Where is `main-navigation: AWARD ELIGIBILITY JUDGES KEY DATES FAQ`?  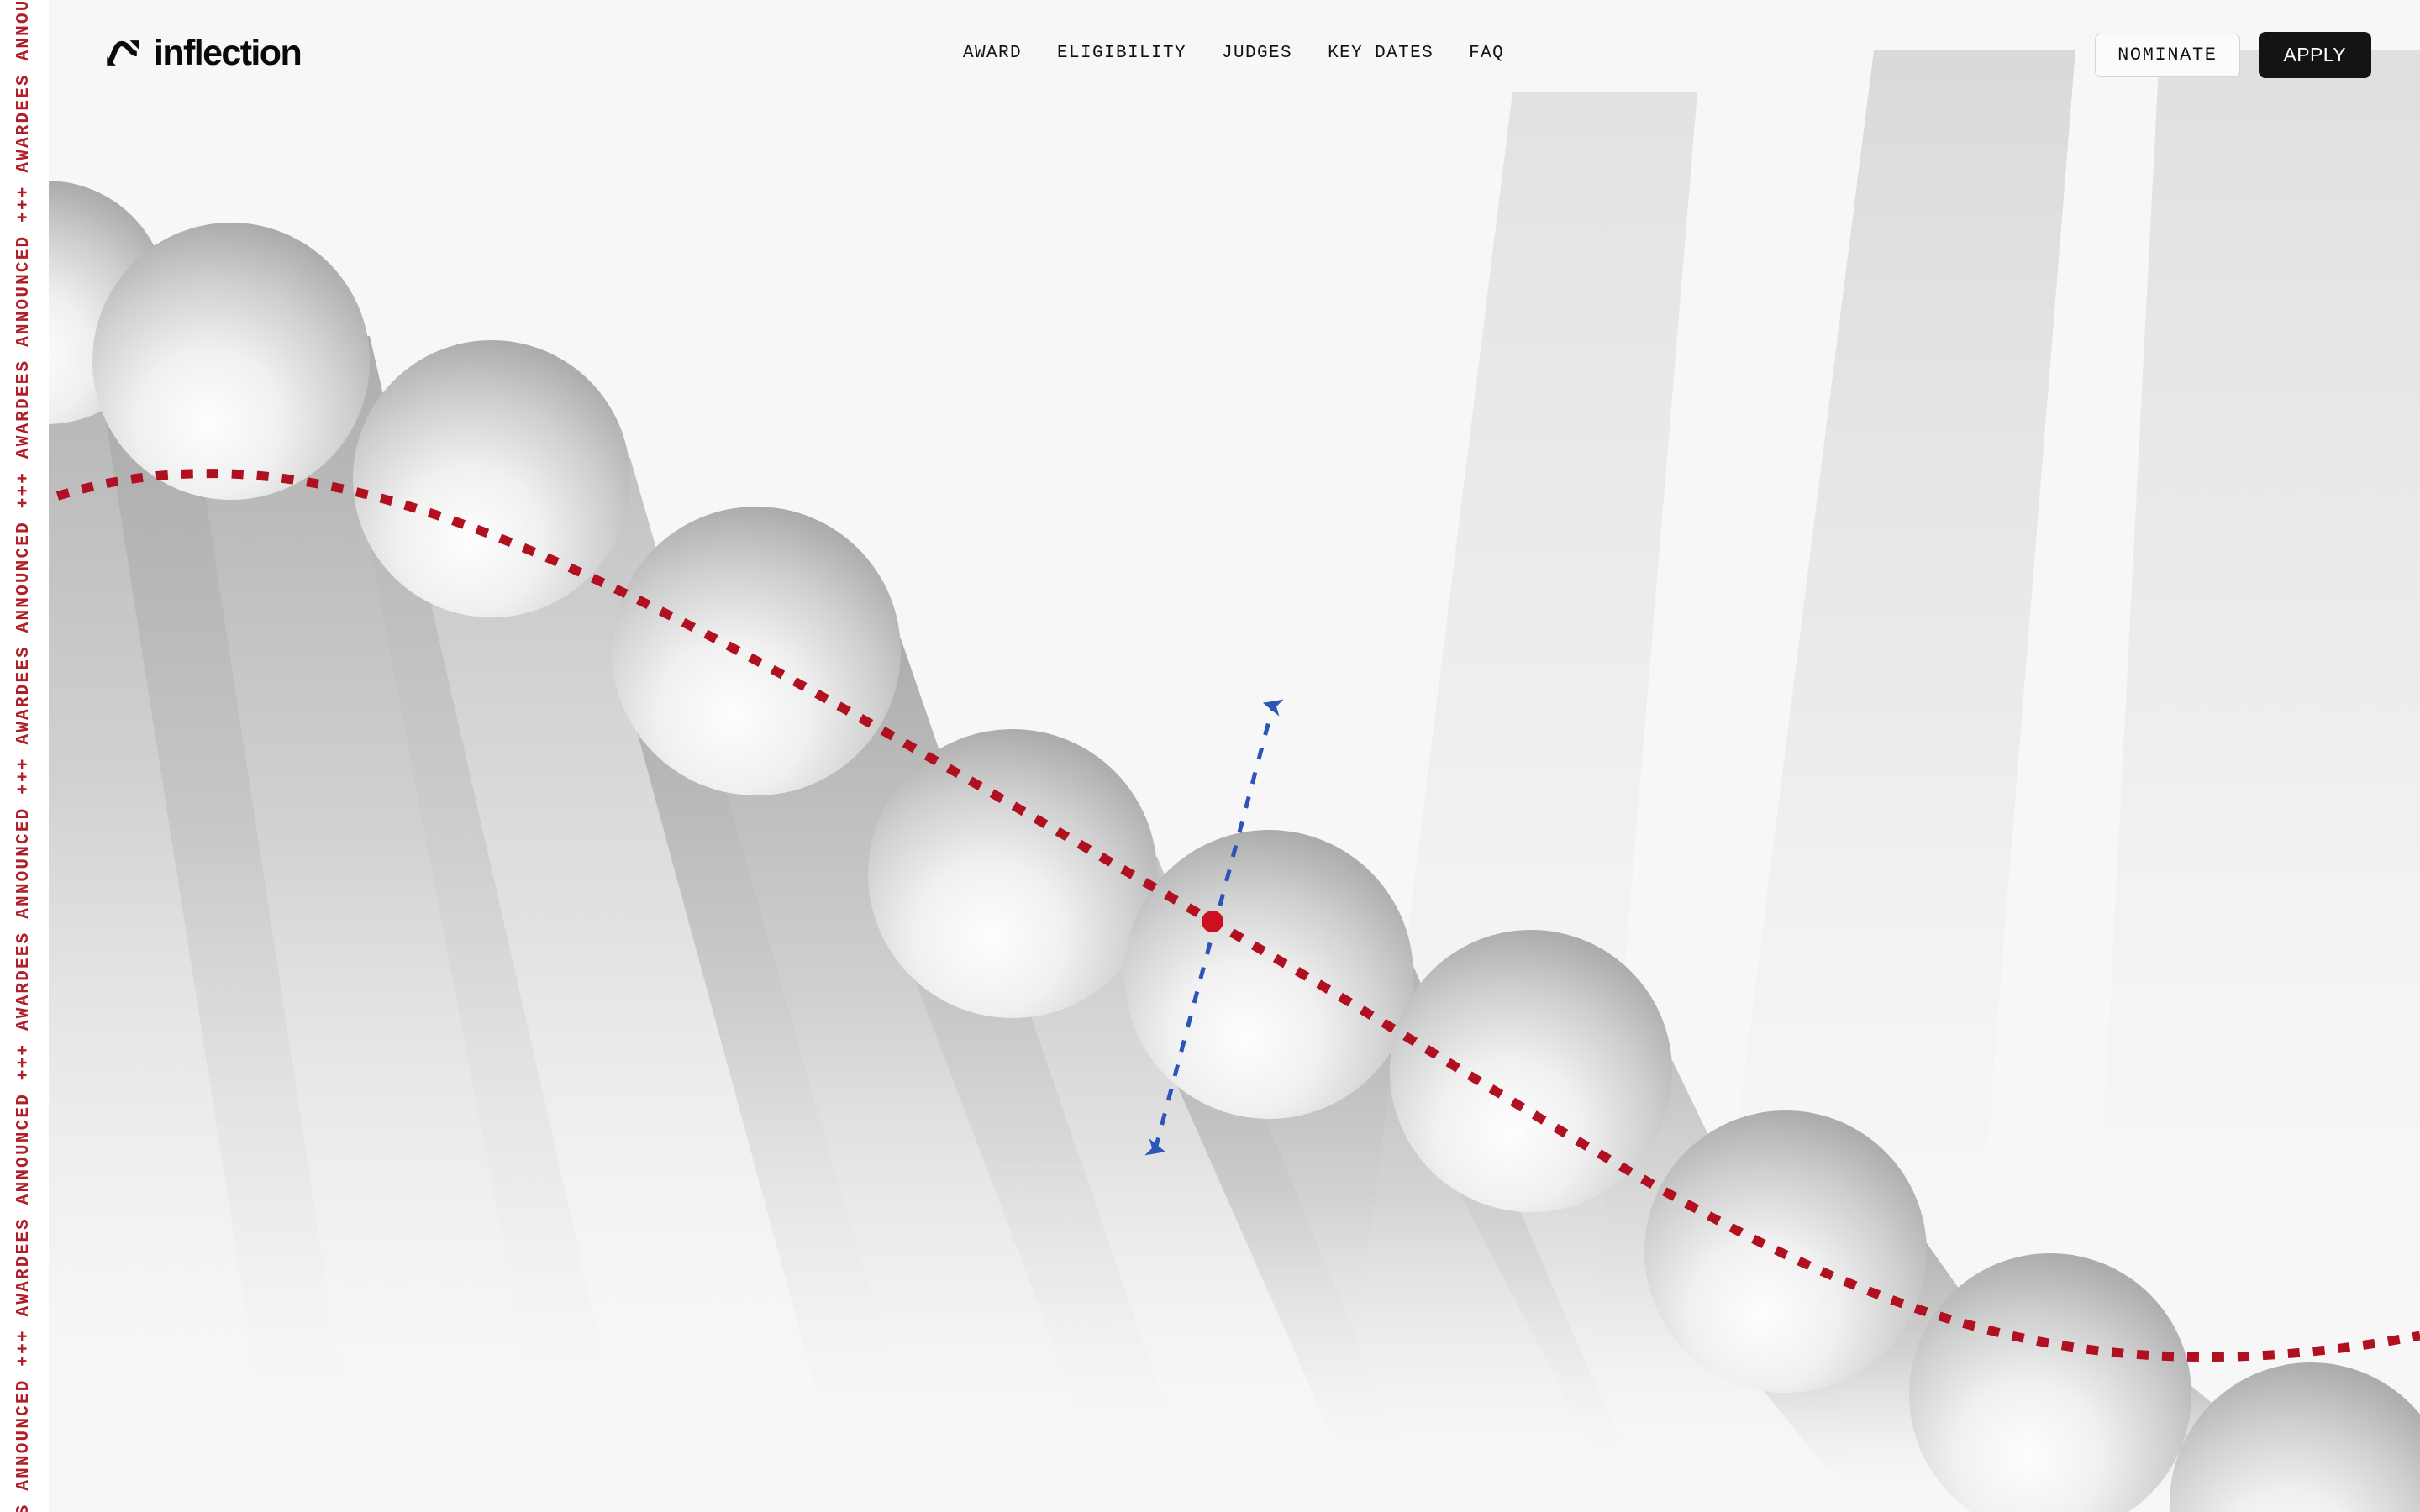
main-navigation: AWARD ELIGIBILITY JUDGES KEY DATES FAQ is located at coordinates (1233, 53).